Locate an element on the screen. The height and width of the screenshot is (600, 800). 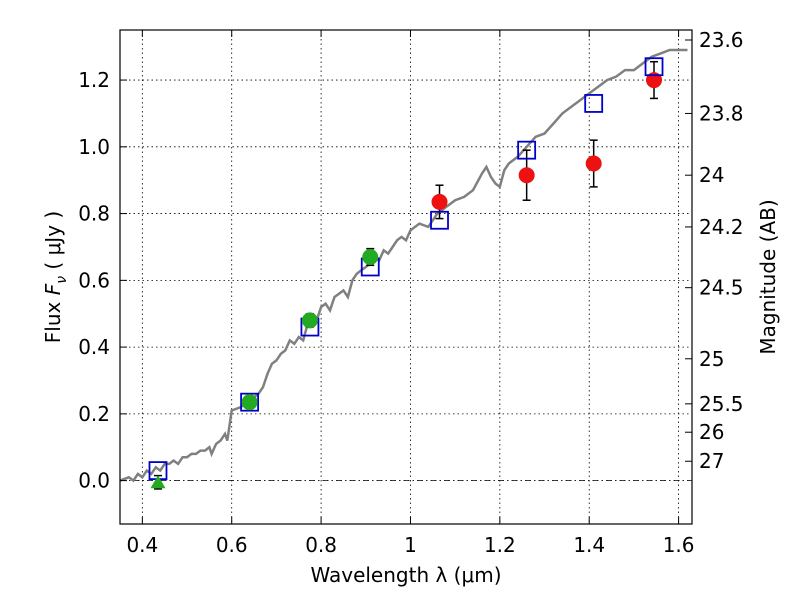
data-triangle-marker is located at coordinates (158, 482).